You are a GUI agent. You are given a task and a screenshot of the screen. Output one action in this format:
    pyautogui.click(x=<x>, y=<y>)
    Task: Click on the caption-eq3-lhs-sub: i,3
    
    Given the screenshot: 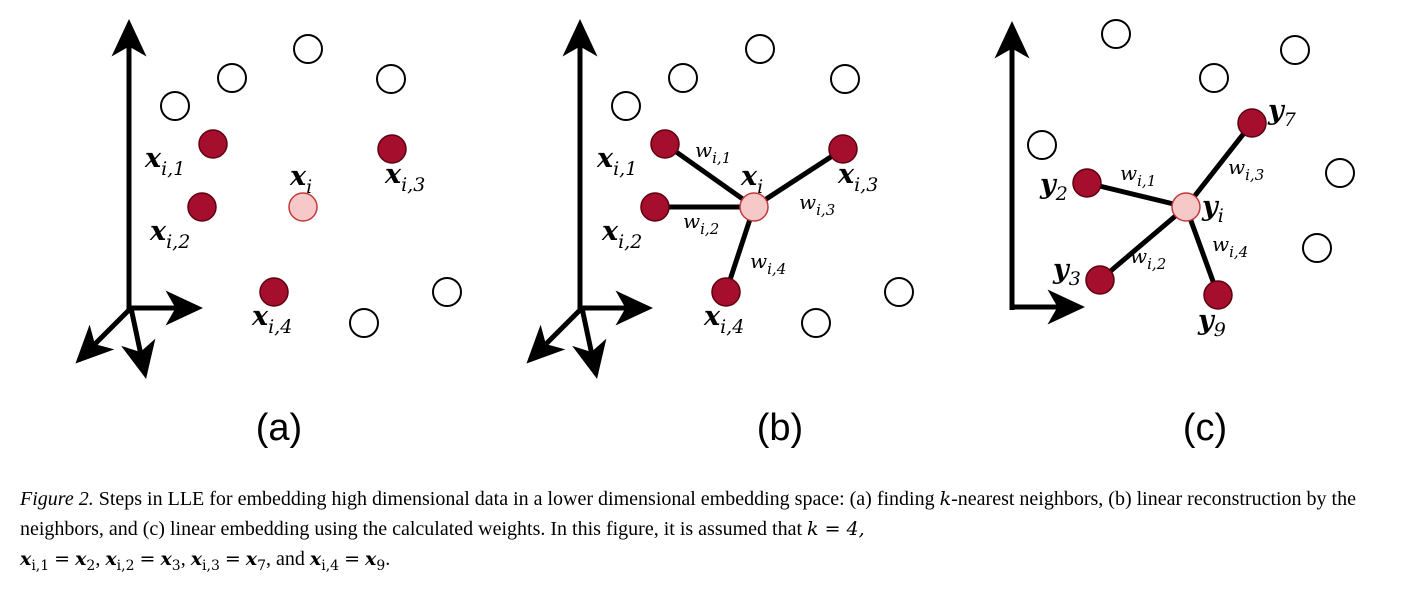 What is the action you would take?
    pyautogui.click(x=211, y=566)
    